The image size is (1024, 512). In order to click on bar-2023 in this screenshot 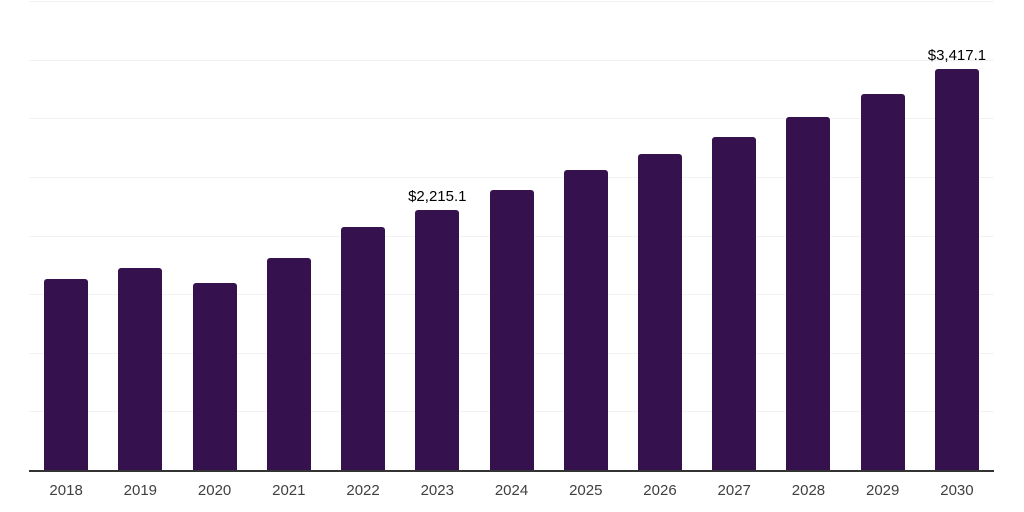, I will do `click(437, 340)`.